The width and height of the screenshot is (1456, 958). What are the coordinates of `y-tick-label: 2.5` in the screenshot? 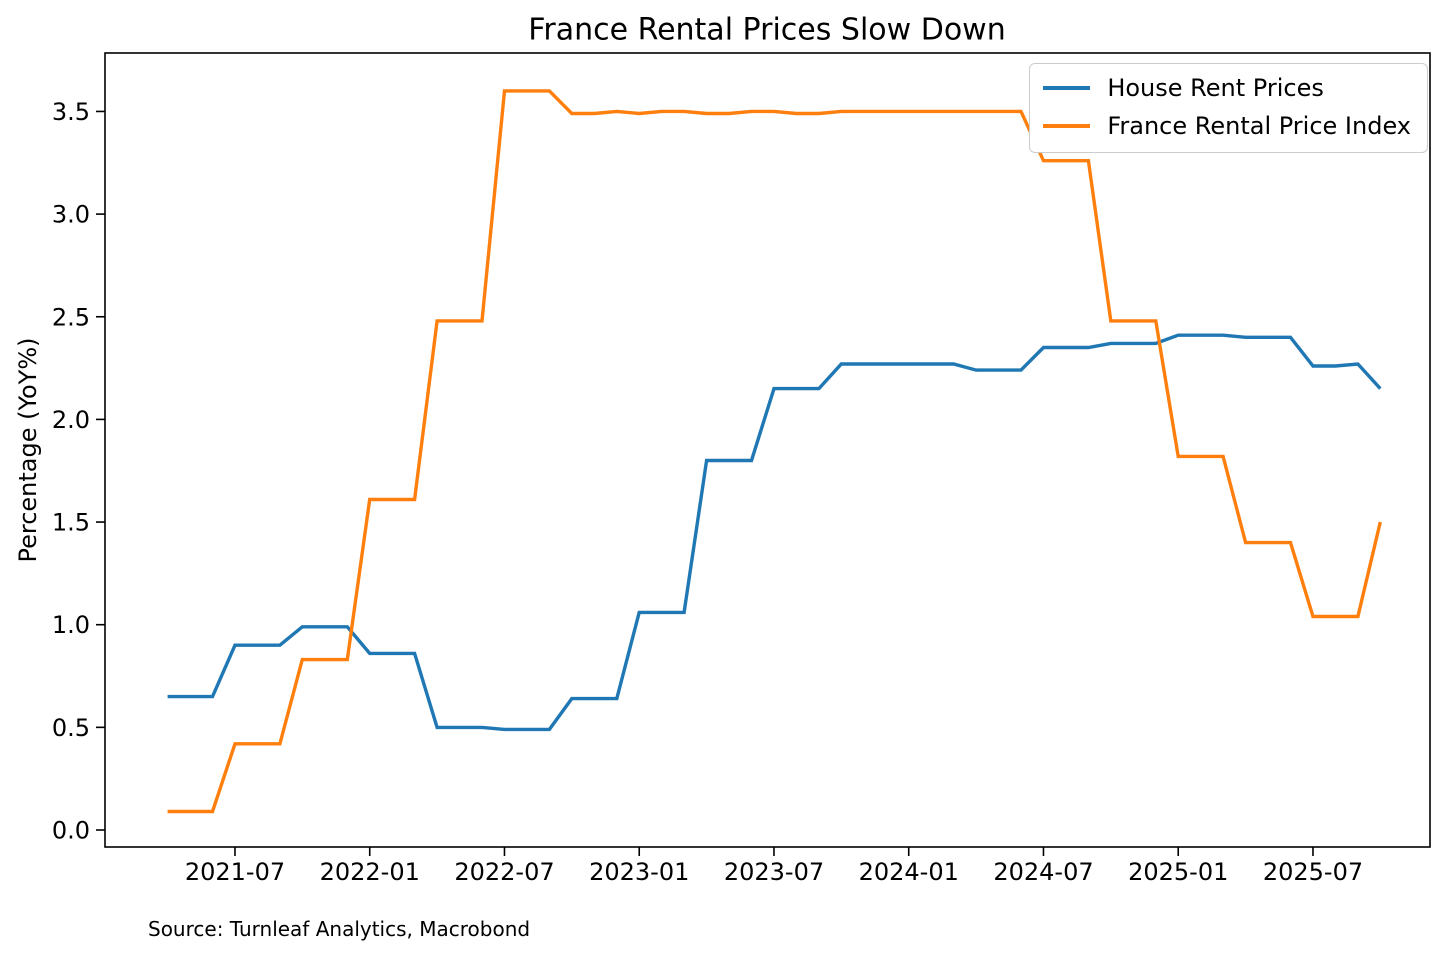 It's located at (71, 317).